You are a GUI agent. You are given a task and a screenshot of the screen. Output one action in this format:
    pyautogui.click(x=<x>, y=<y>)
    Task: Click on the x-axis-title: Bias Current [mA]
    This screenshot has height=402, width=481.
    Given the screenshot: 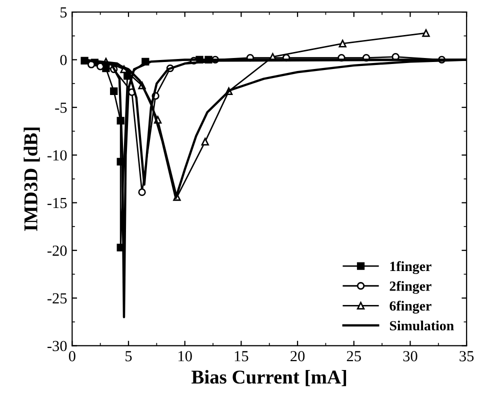 What is the action you would take?
    pyautogui.click(x=269, y=378)
    